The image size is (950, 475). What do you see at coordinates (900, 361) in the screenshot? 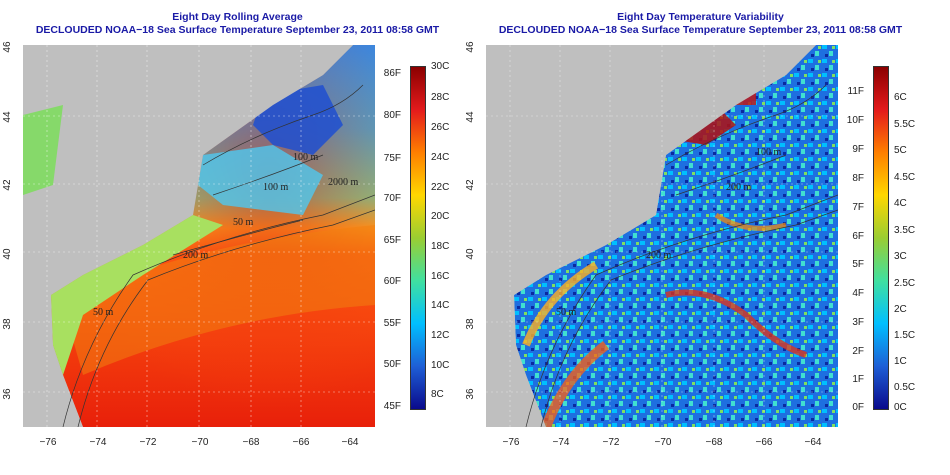
I see `celsius-label: 1C` at bounding box center [900, 361].